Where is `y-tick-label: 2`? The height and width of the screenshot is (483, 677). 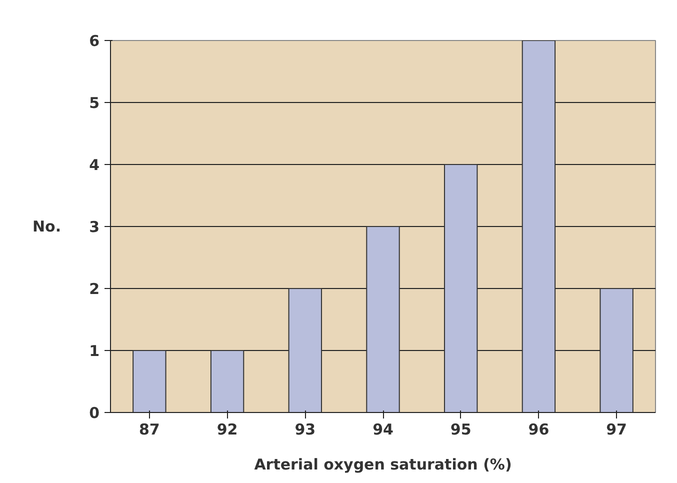
y-tick-label: 2 is located at coordinates (94, 289).